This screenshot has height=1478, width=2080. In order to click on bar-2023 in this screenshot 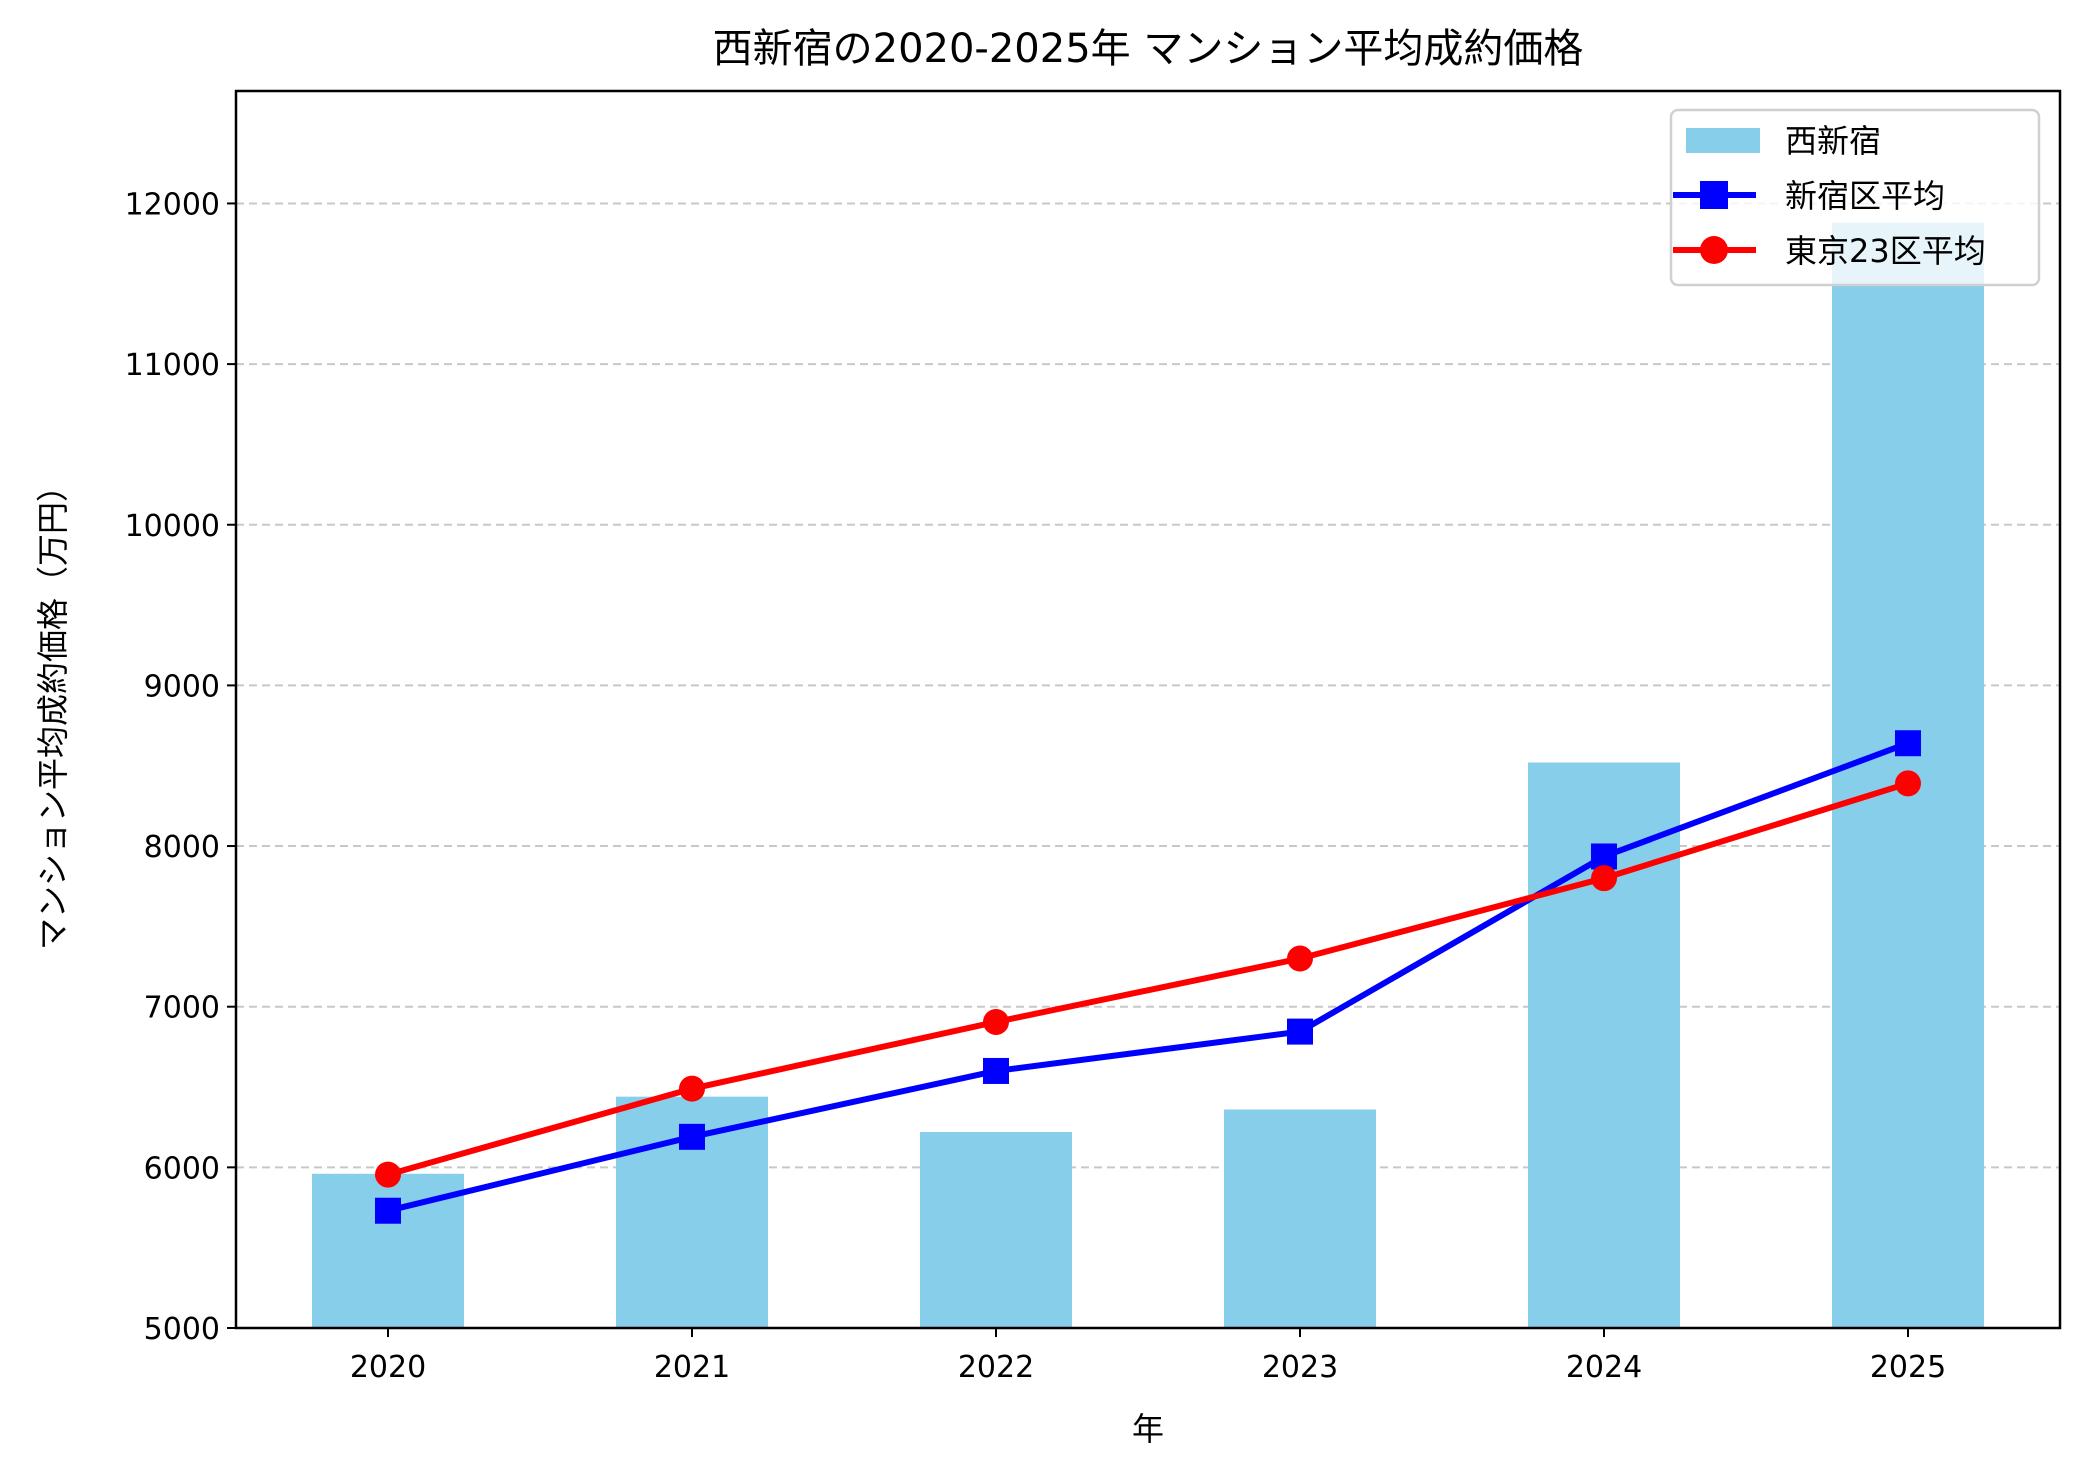, I will do `click(1300, 1218)`.